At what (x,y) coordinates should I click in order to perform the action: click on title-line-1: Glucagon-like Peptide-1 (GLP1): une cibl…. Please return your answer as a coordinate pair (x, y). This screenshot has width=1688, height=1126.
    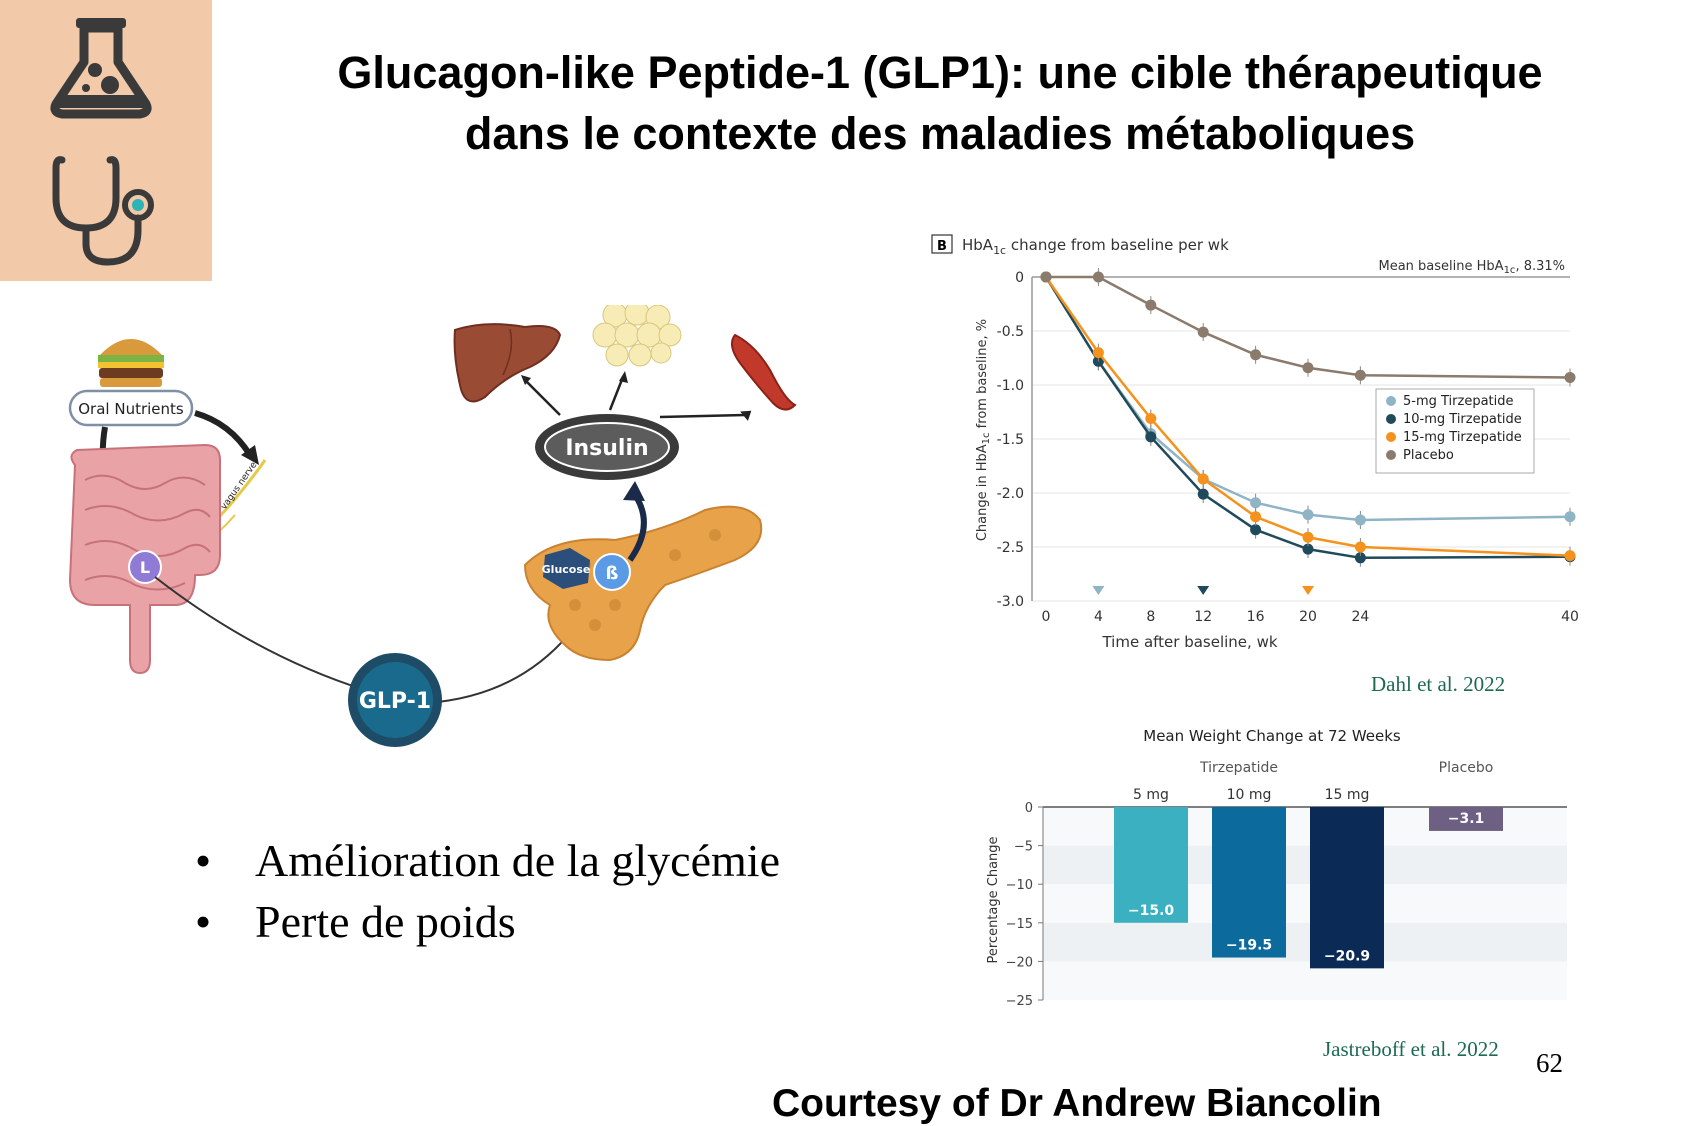
    Looking at the image, I should click on (940, 72).